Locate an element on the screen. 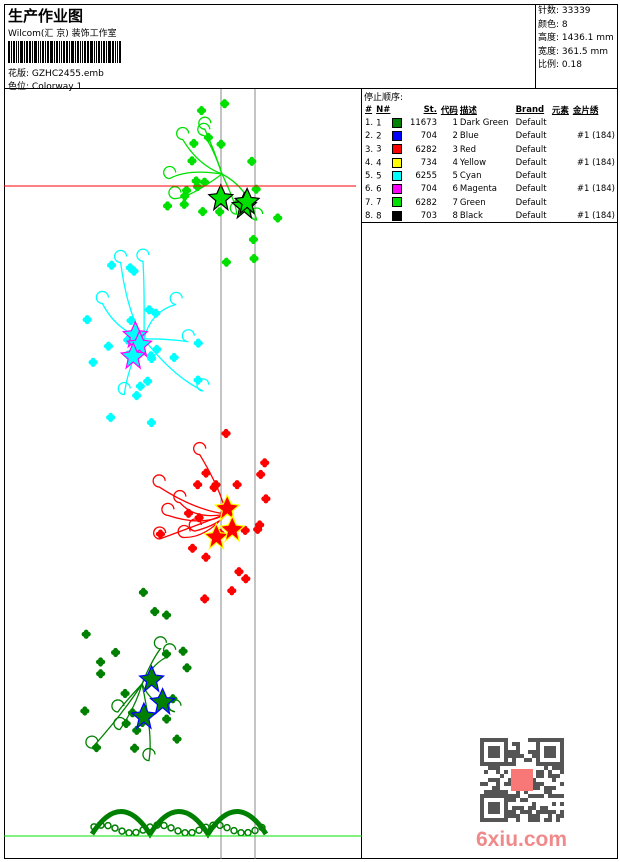 This screenshot has height=862, width=620. green-motif-flower is located at coordinates (221, 197).